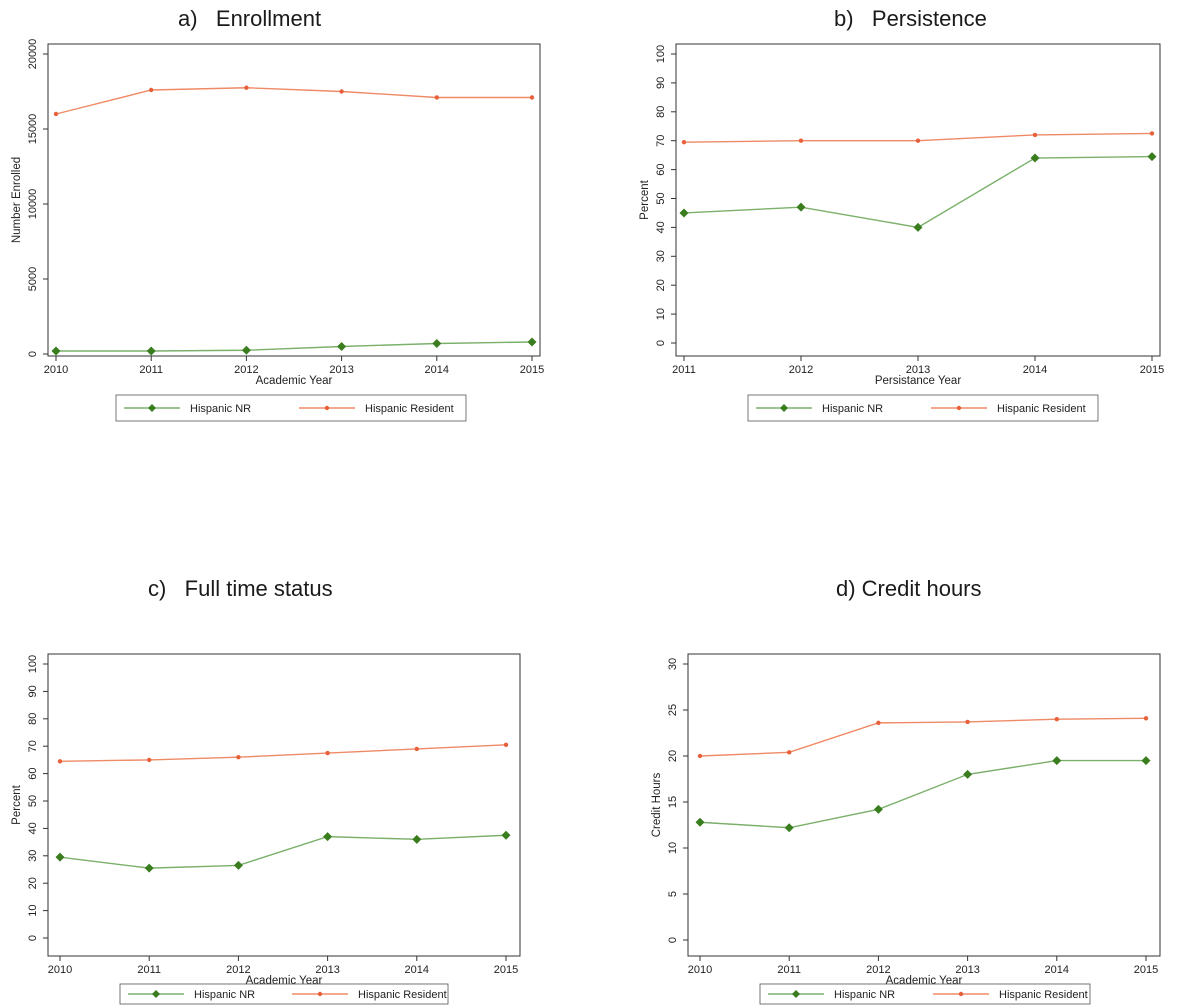 The width and height of the screenshot is (1178, 1005). What do you see at coordinates (293, 101) in the screenshot?
I see `series-line-hispanic-resident` at bounding box center [293, 101].